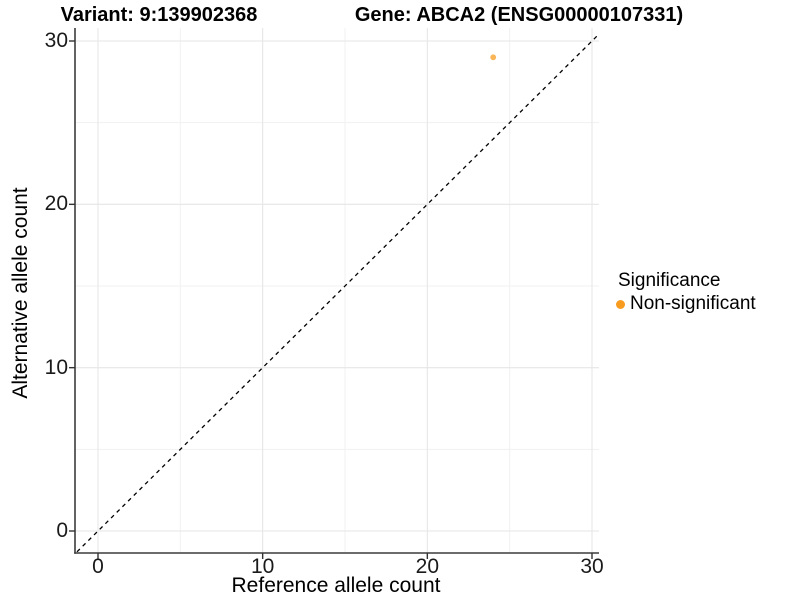 The width and height of the screenshot is (800, 600). Describe the element at coordinates (62, 530) in the screenshot. I see `y-tick-label: 0` at that location.